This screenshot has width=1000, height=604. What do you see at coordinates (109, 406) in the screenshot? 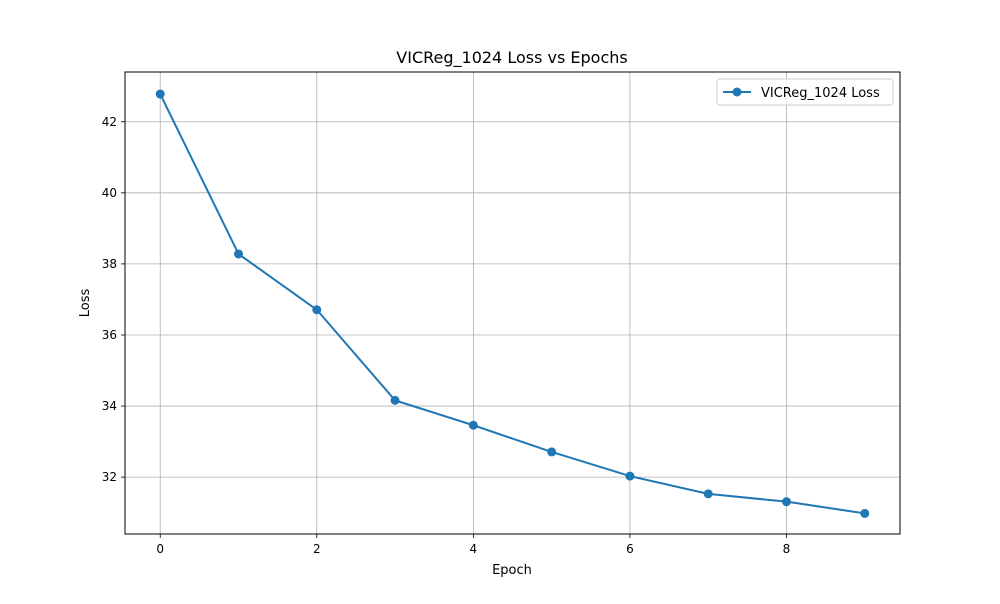
I see `y-tick-label: 34` at bounding box center [109, 406].